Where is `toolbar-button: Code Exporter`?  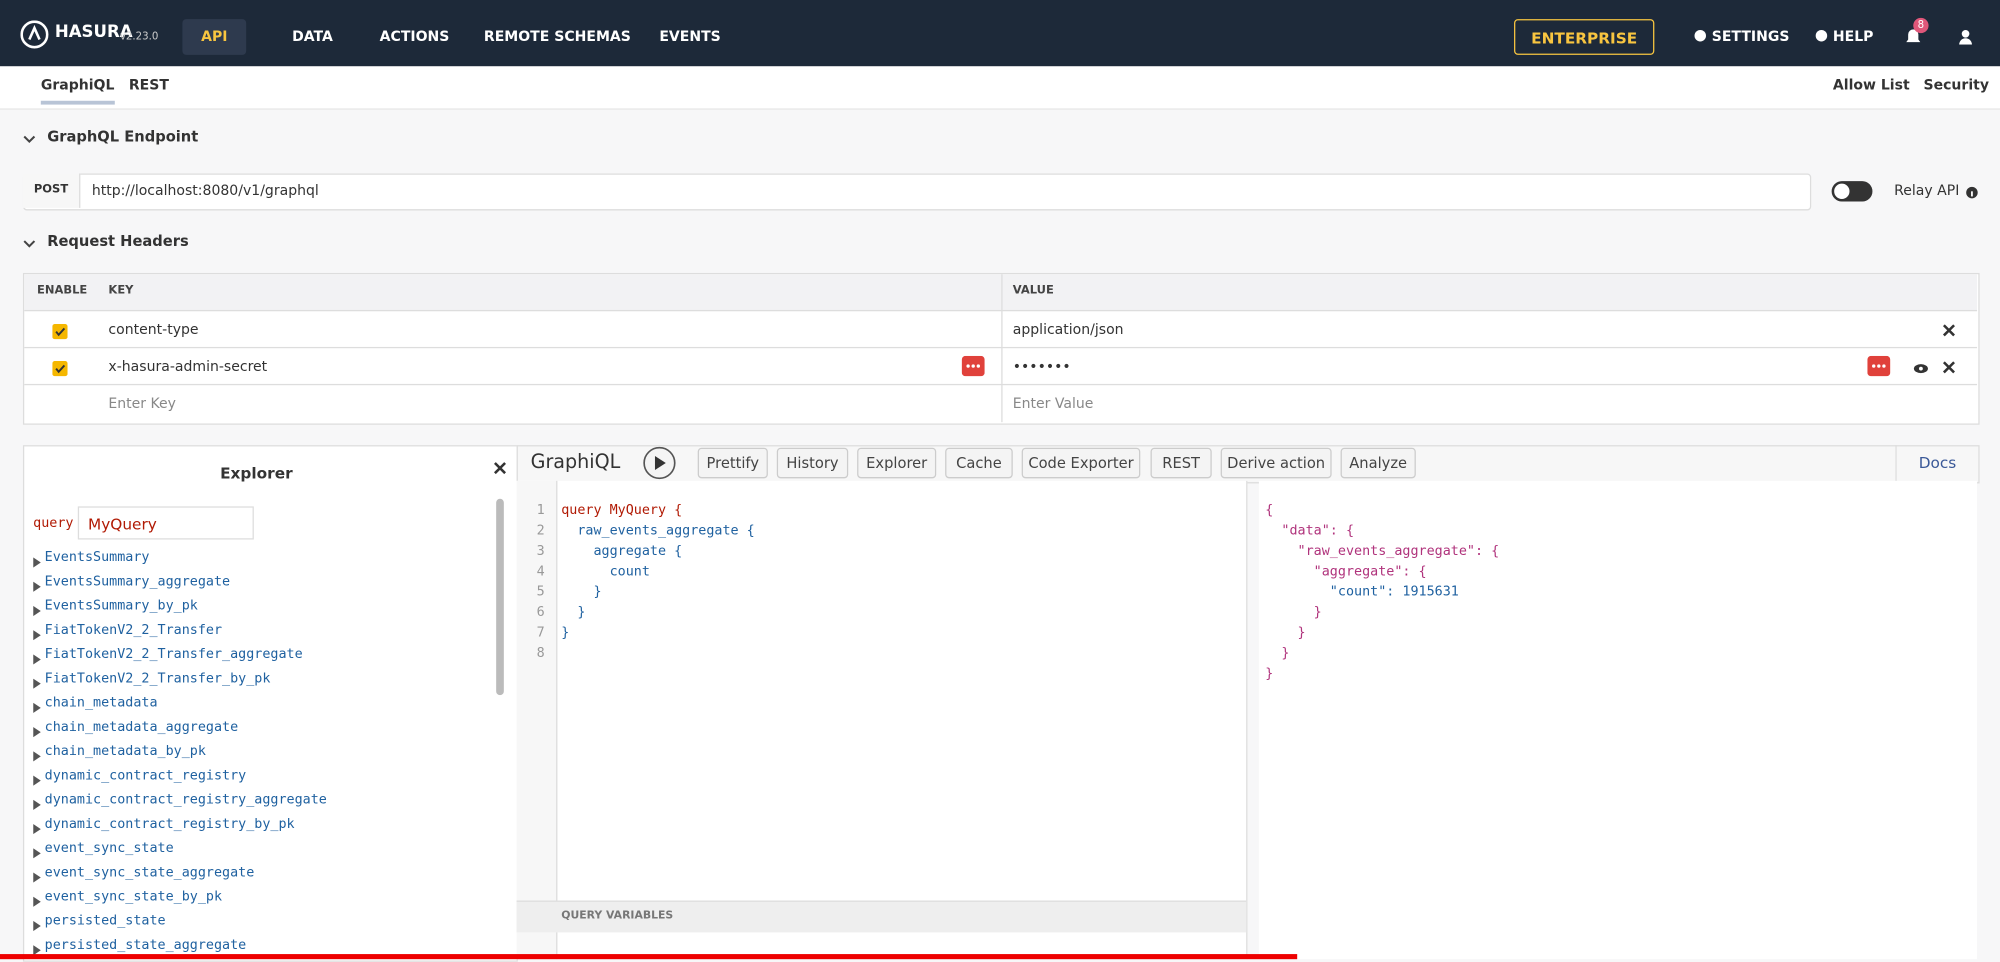 toolbar-button: Code Exporter is located at coordinates (1081, 463).